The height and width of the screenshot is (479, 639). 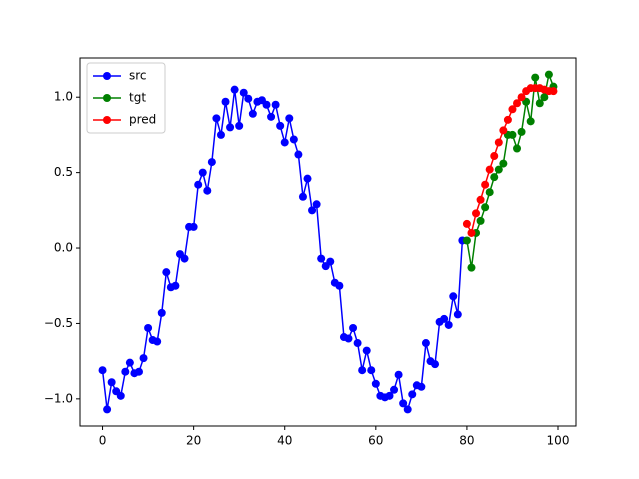 I want to click on legend-box, so click(x=126, y=98).